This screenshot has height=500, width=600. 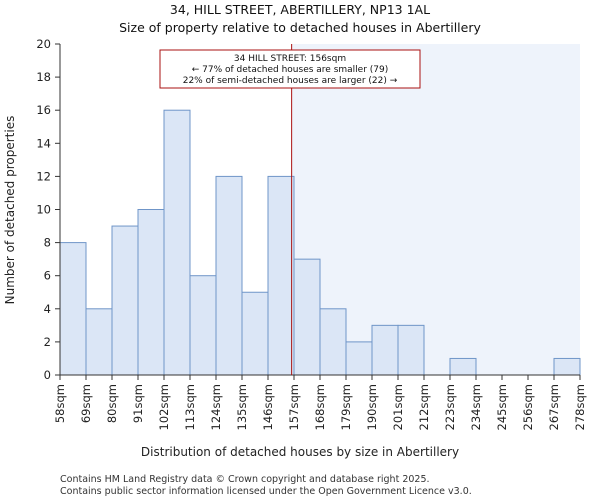 I want to click on y-tick-label-16: 16, so click(x=43, y=110).